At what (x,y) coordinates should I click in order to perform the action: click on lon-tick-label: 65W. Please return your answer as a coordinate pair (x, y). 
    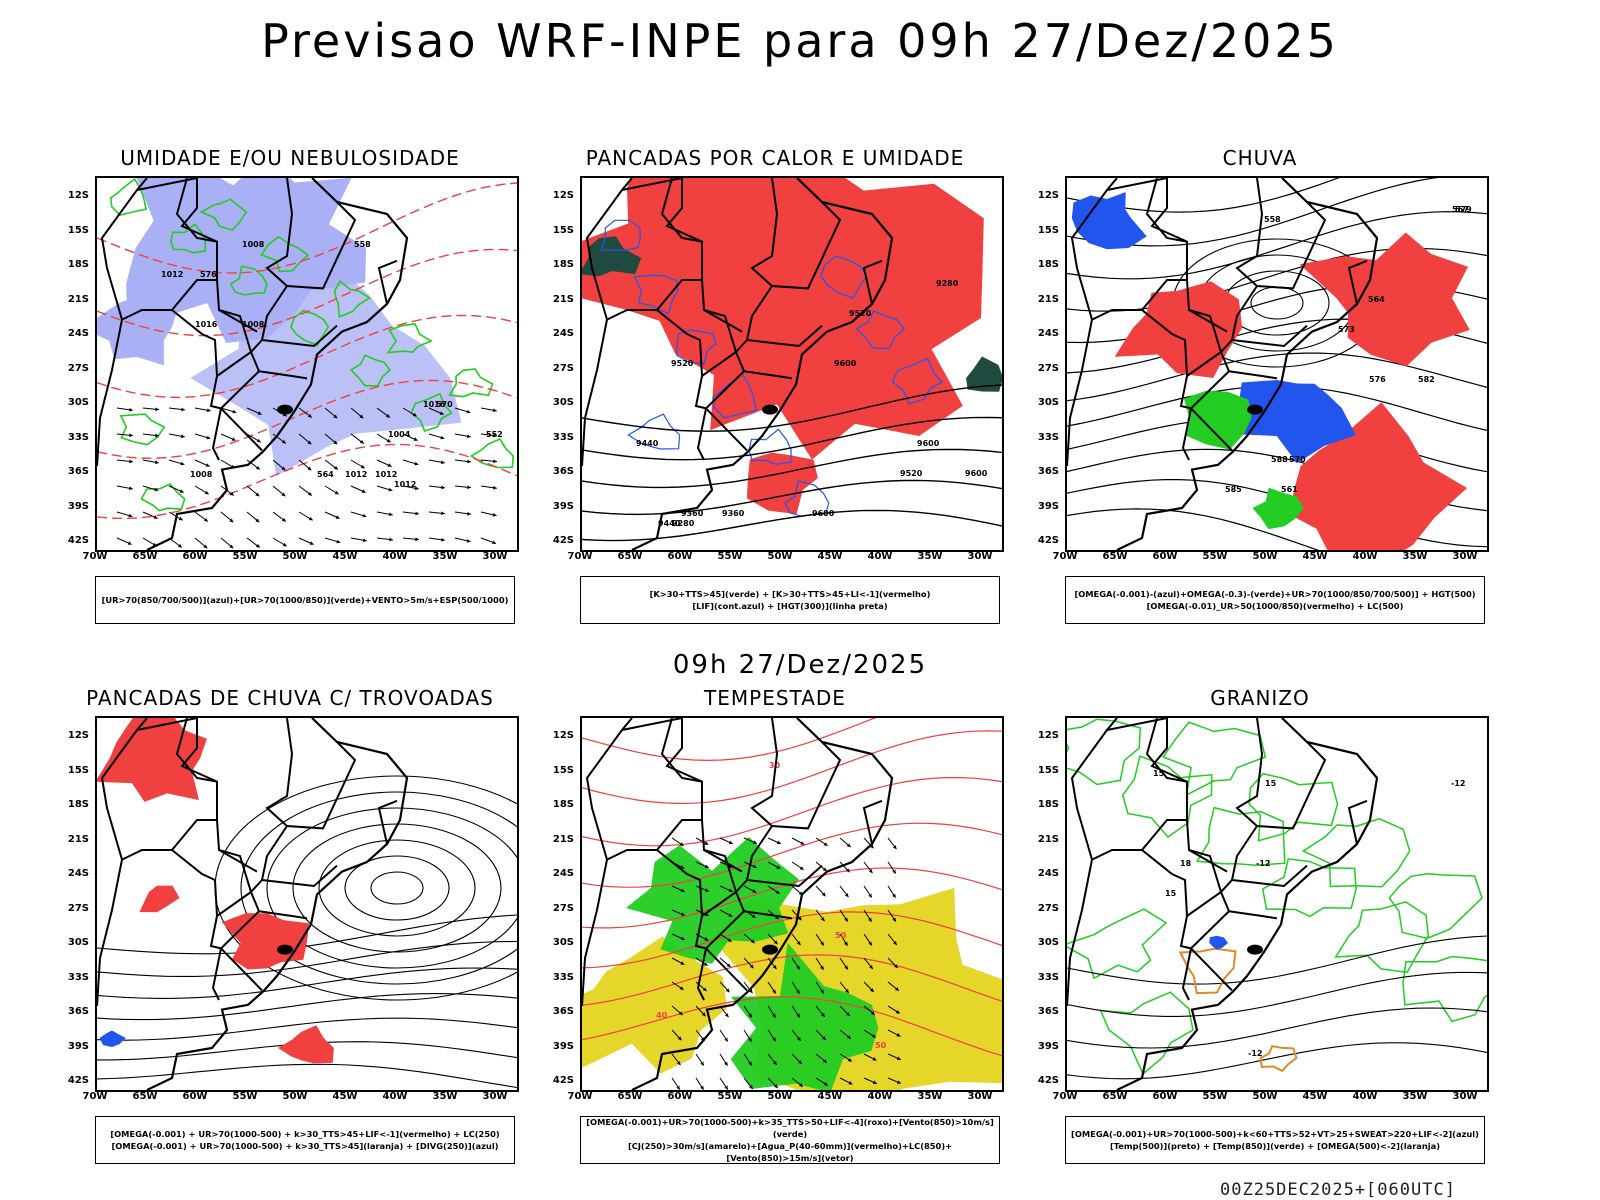
    Looking at the image, I should click on (1115, 1096).